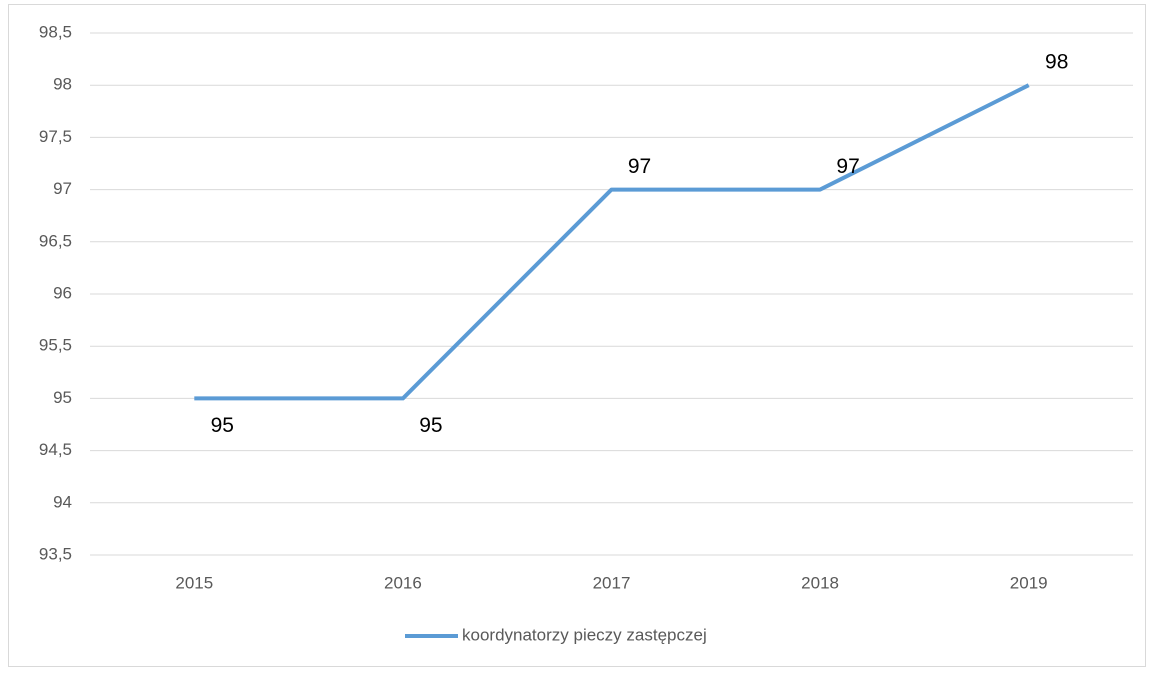 This screenshot has width=1154, height=673. What do you see at coordinates (194, 582) in the screenshot?
I see `x-tick-label: 2015` at bounding box center [194, 582].